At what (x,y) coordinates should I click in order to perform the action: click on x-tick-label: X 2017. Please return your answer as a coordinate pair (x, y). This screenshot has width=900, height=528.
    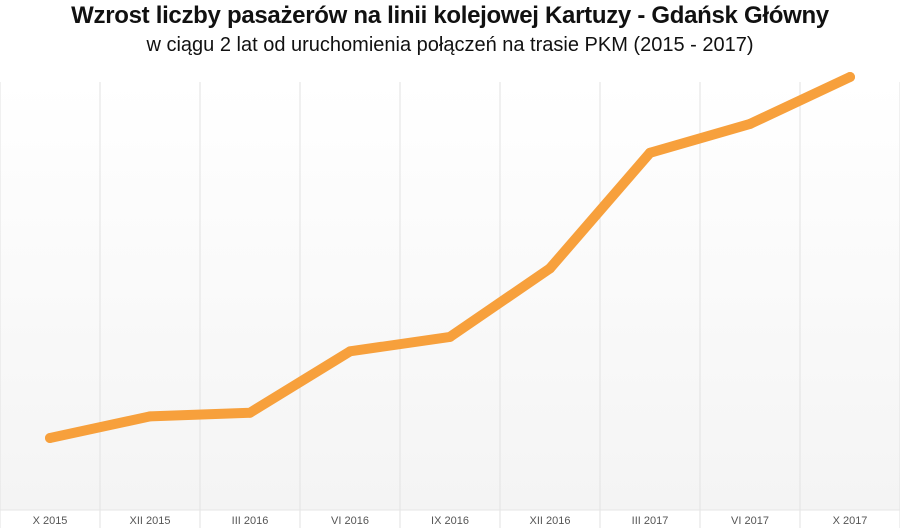
    Looking at the image, I should click on (850, 521).